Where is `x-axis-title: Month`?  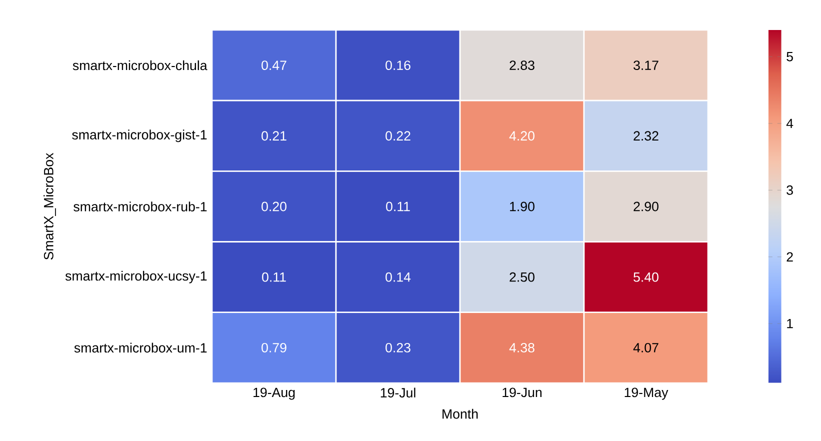 x-axis-title: Month is located at coordinates (460, 413).